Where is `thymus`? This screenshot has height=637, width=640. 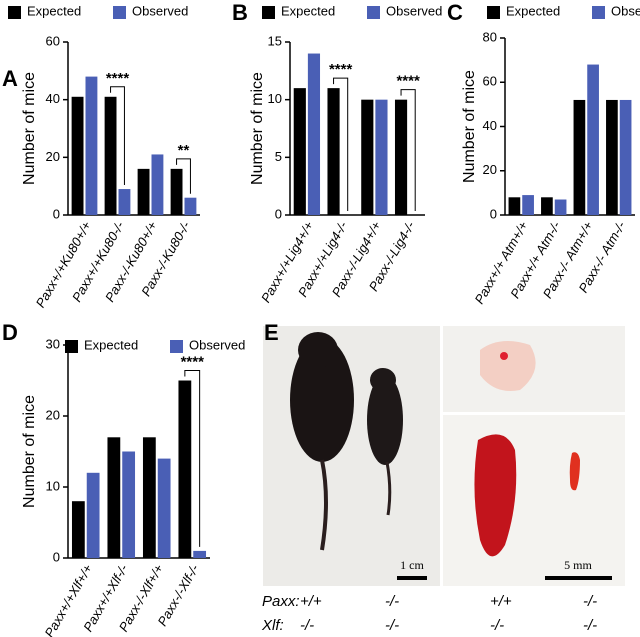 thymus is located at coordinates (508, 366).